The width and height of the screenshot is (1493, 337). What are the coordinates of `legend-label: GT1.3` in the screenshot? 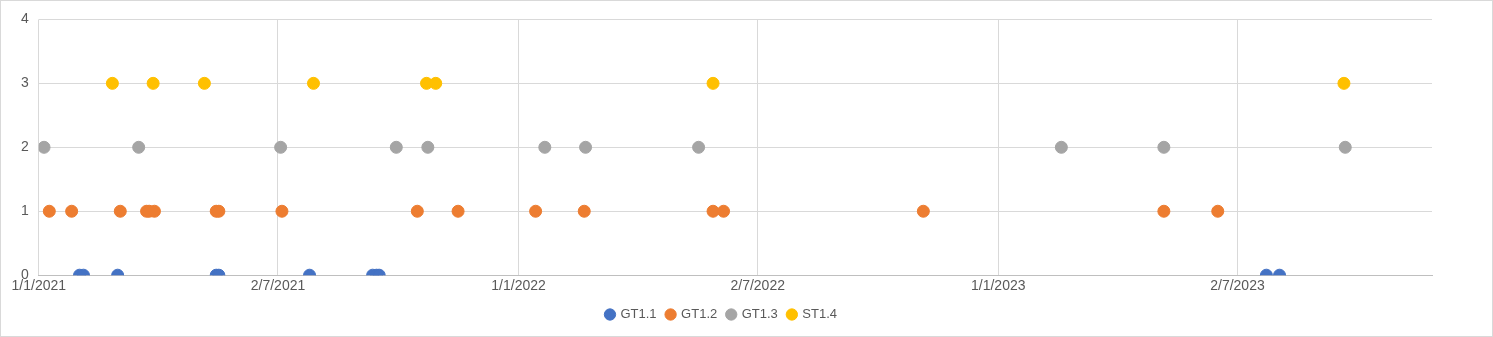 It's located at (759, 314).